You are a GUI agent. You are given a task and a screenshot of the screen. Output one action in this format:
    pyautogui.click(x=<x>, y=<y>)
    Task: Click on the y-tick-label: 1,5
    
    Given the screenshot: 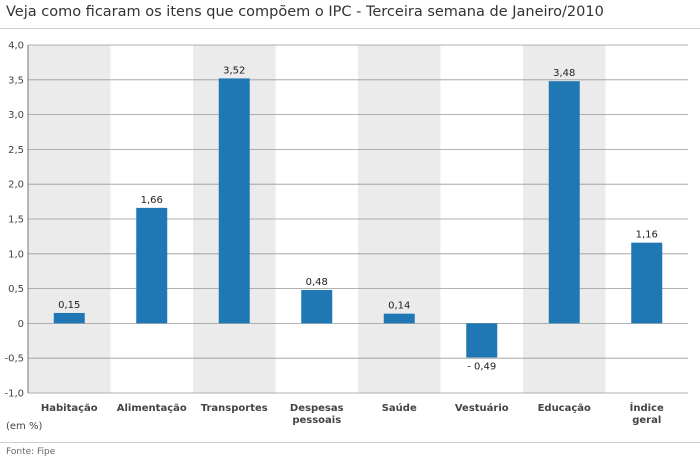 What is the action you would take?
    pyautogui.click(x=16, y=220)
    